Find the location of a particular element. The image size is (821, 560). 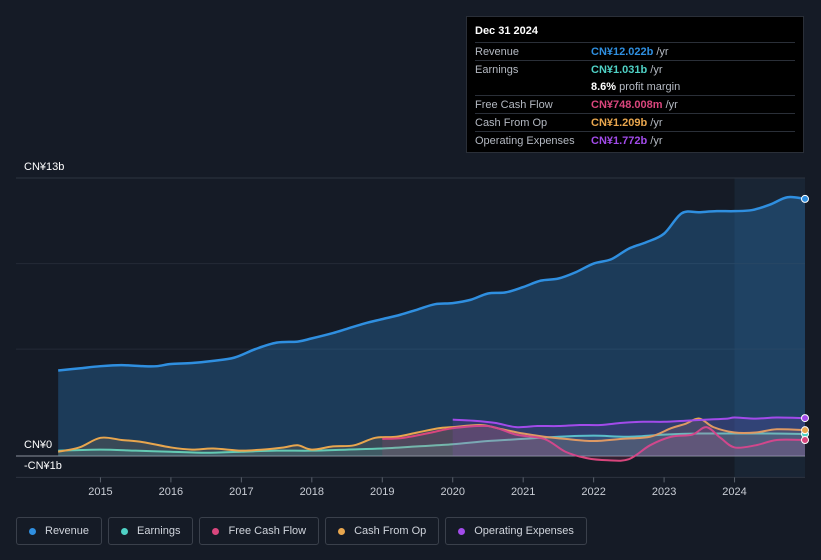

tooltip-row-margin: 8.6% profit margin is located at coordinates (635, 86).